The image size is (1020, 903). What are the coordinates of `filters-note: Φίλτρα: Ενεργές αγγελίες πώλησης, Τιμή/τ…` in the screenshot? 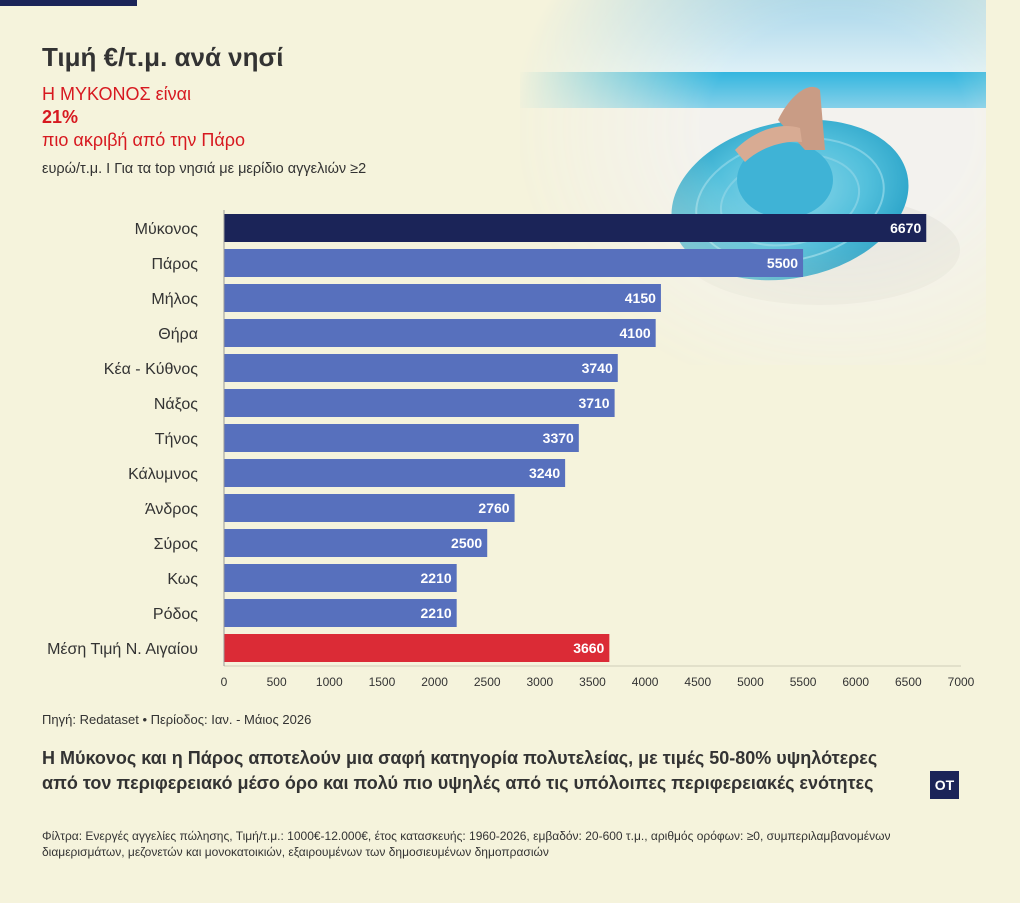 It's located at (466, 844).